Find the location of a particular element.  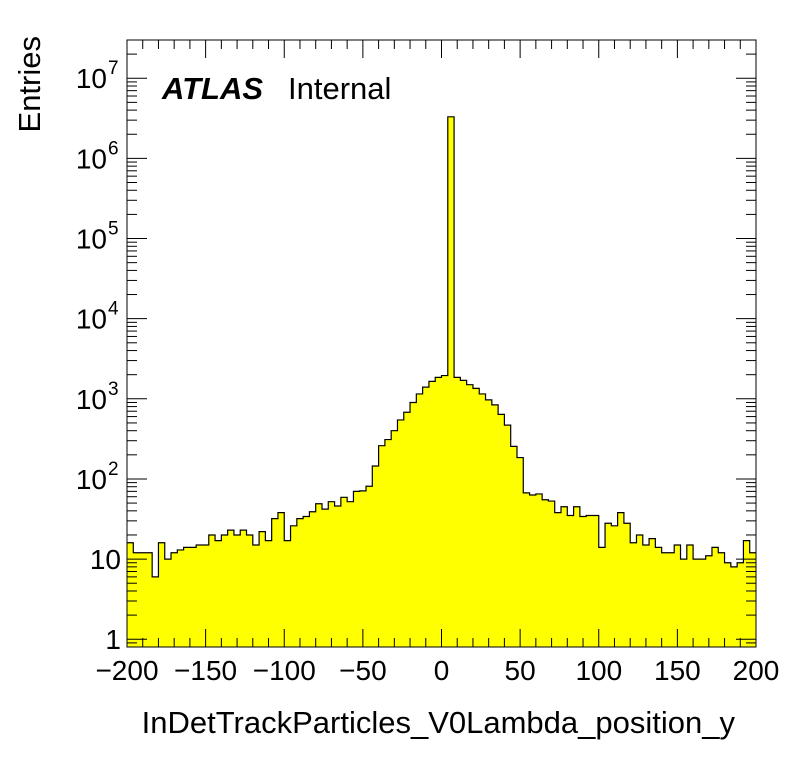

x-tick-label: 0 is located at coordinates (442, 670).